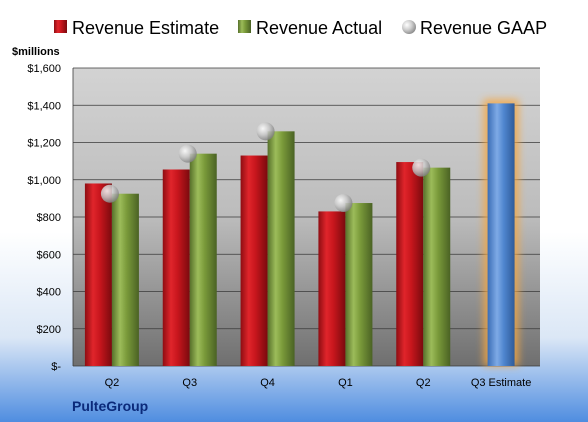  What do you see at coordinates (345, 383) in the screenshot?
I see `x-tick-label: Q1` at bounding box center [345, 383].